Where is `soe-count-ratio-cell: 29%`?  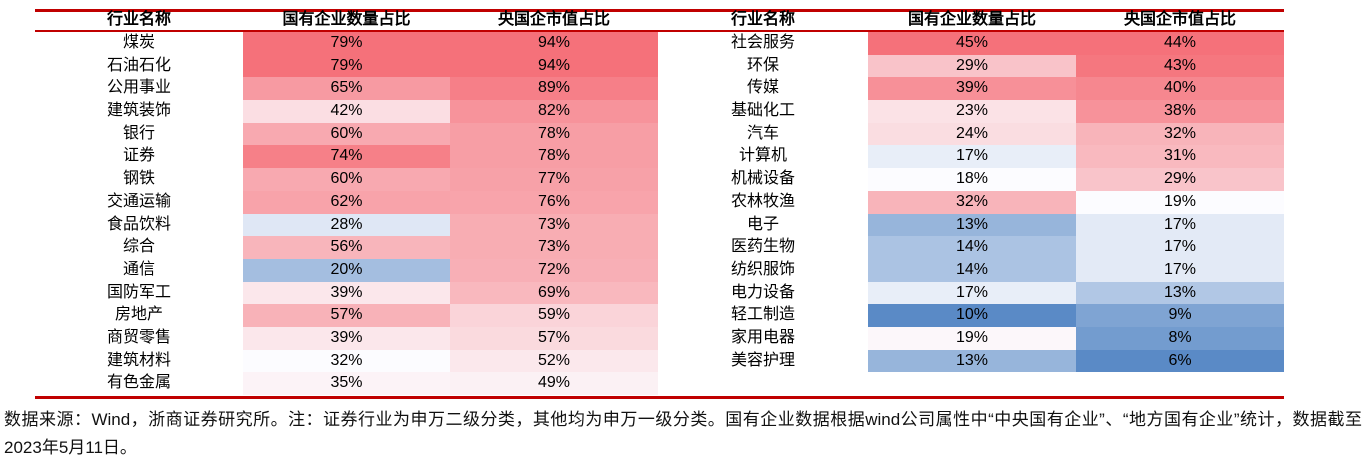
soe-count-ratio-cell: 29% is located at coordinates (972, 66).